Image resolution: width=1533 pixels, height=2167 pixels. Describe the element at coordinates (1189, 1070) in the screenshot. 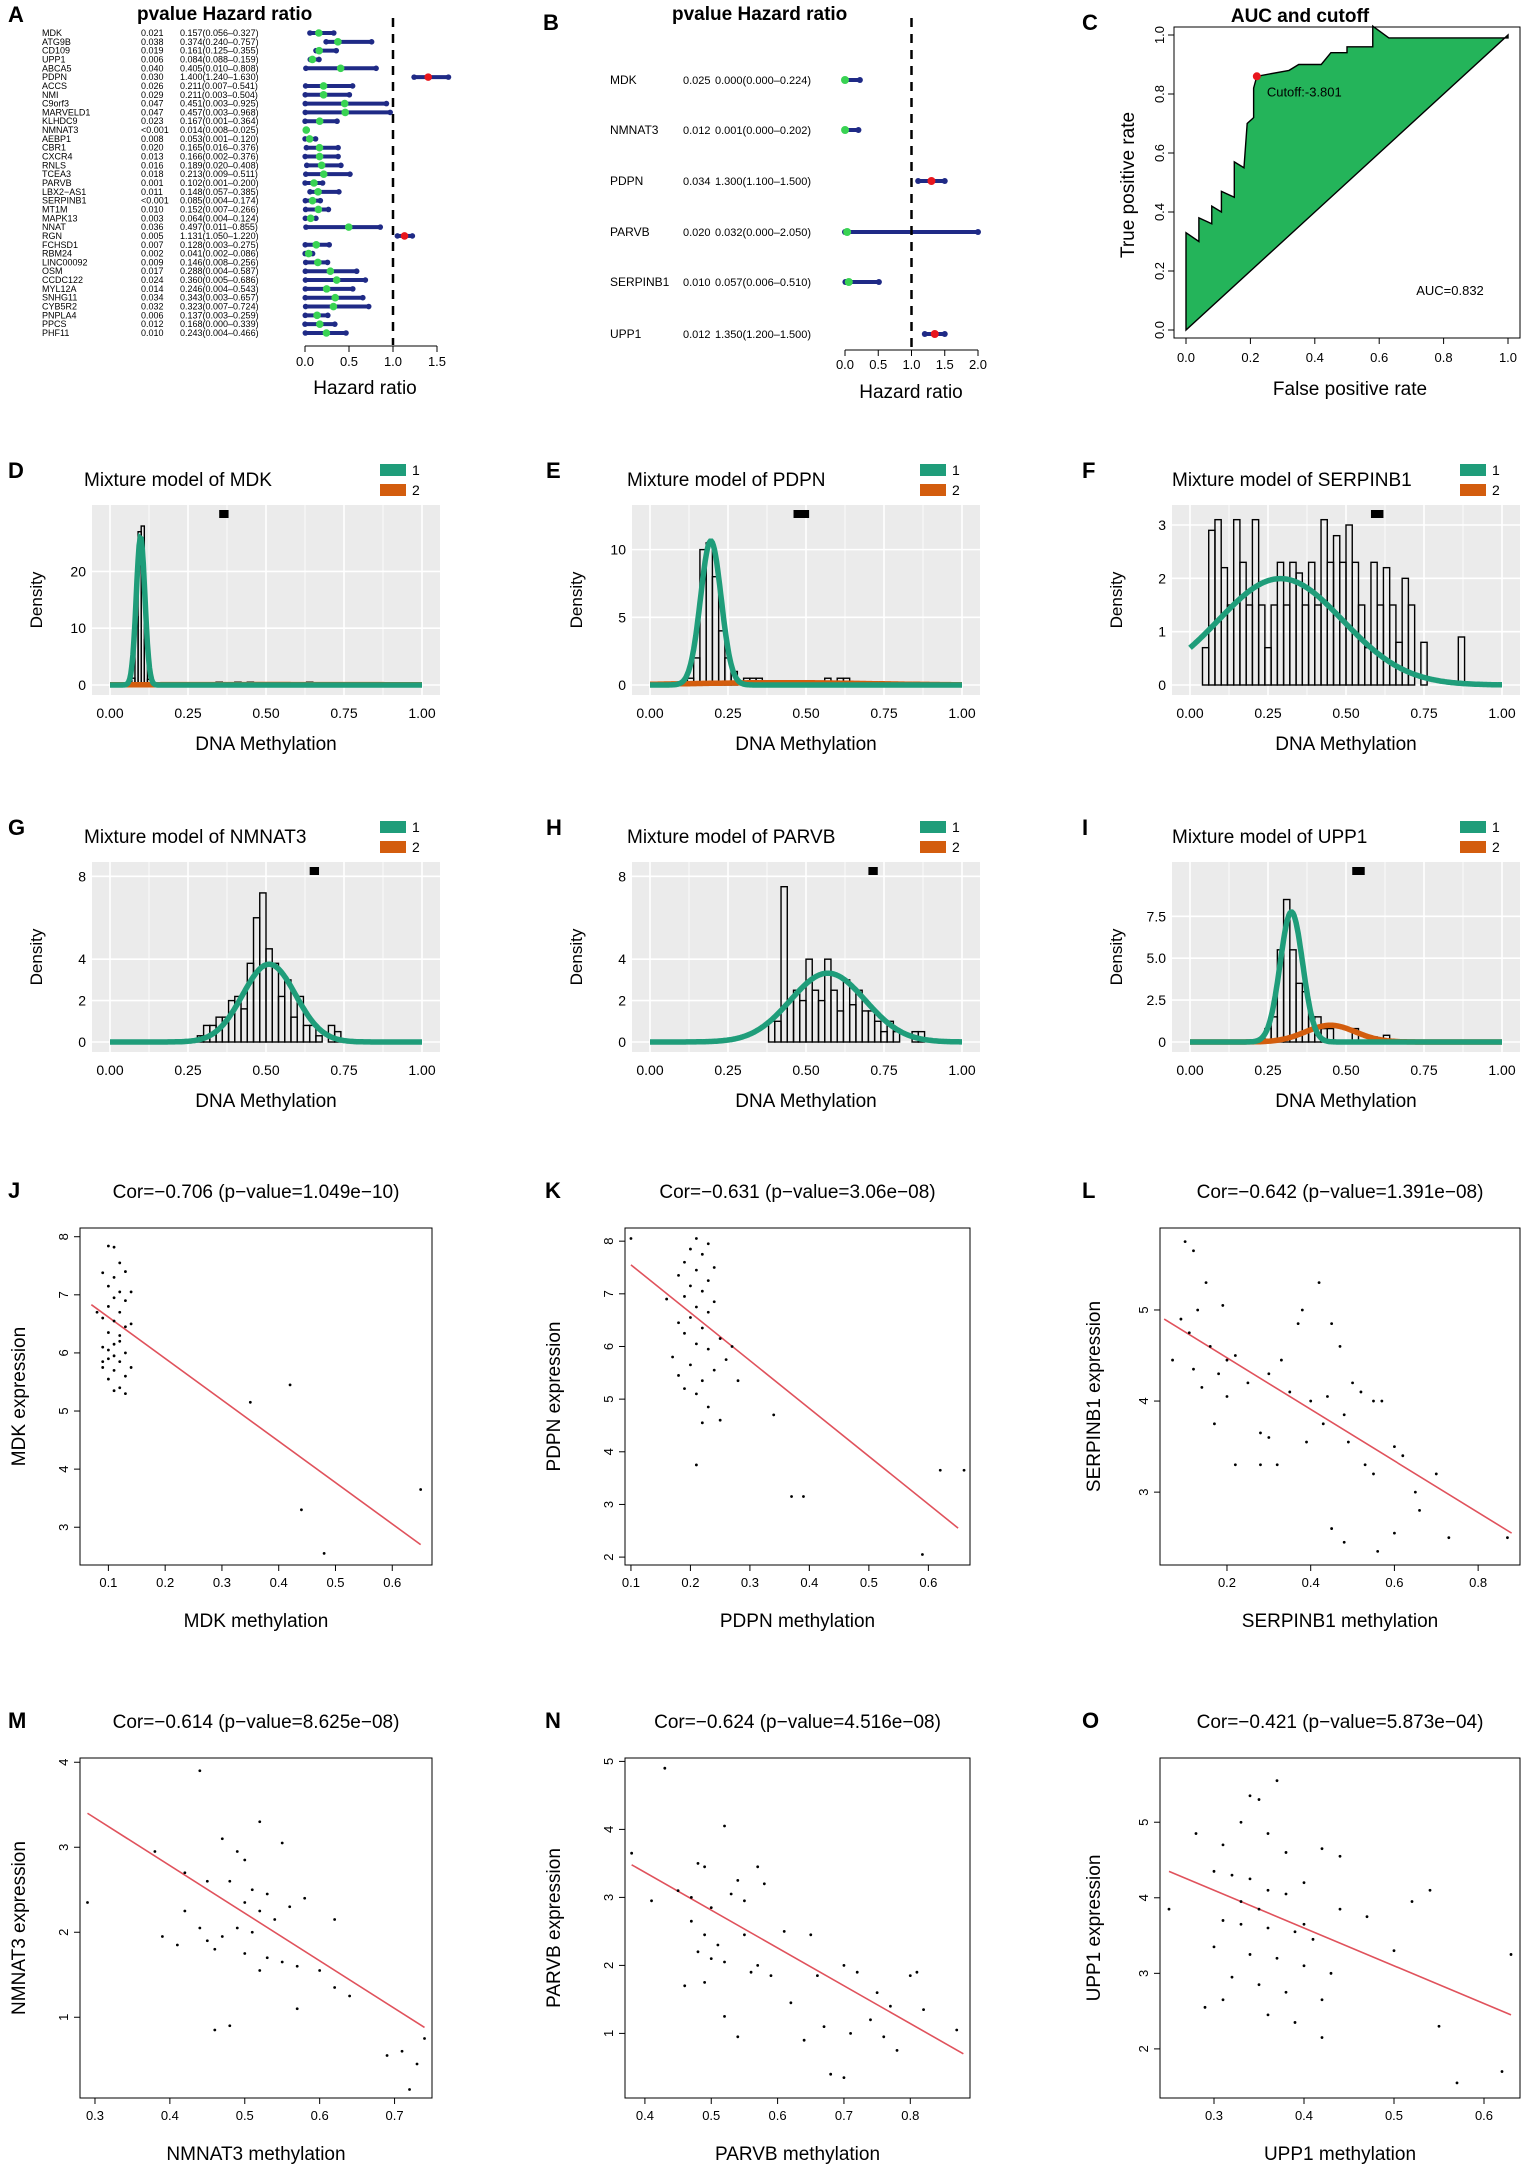

I see `x-tick-label: 0.00` at that location.